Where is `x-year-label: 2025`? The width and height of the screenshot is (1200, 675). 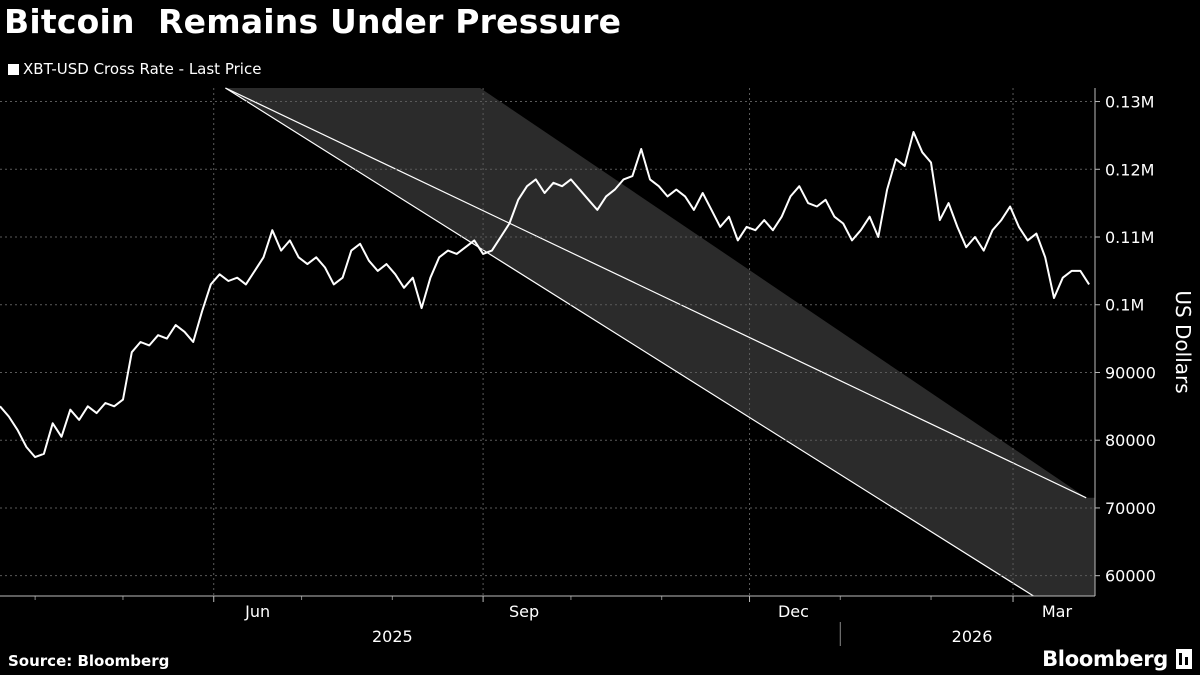
x-year-label: 2025 is located at coordinates (392, 636).